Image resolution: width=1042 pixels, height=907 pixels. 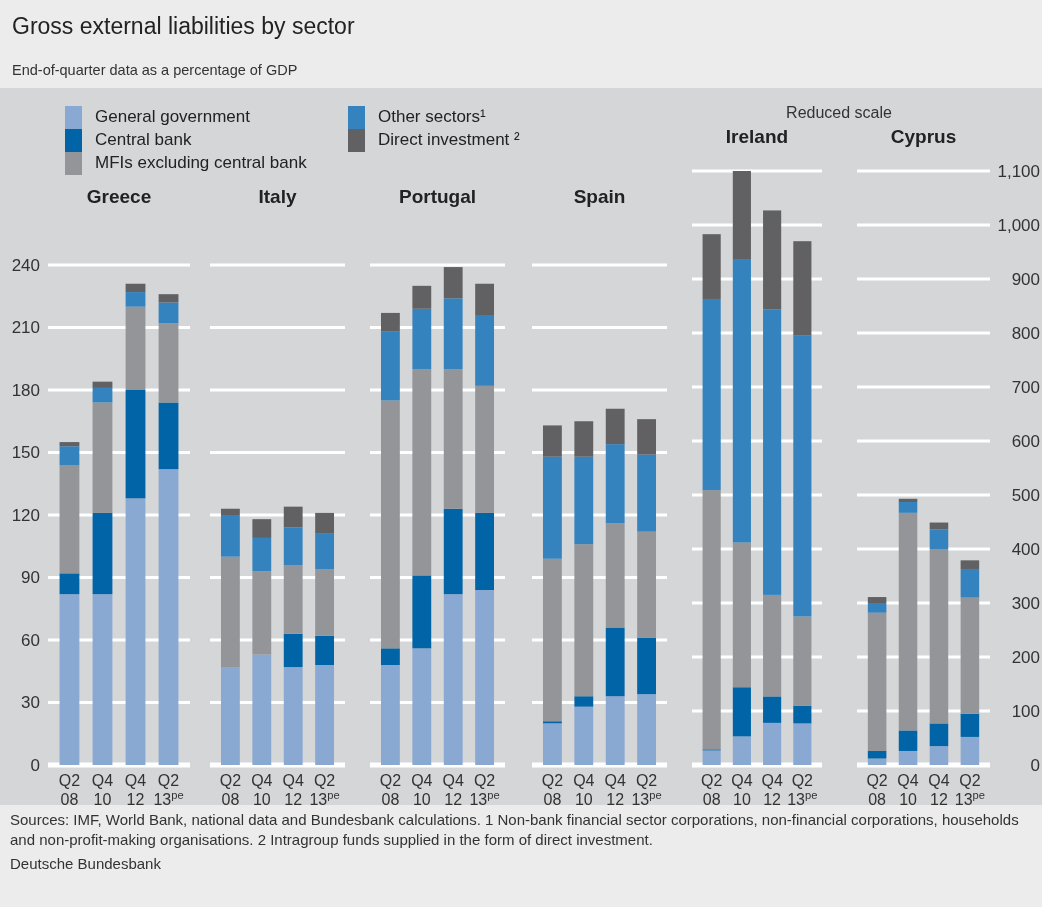 I want to click on chart-title: Cyprus, so click(x=923, y=136).